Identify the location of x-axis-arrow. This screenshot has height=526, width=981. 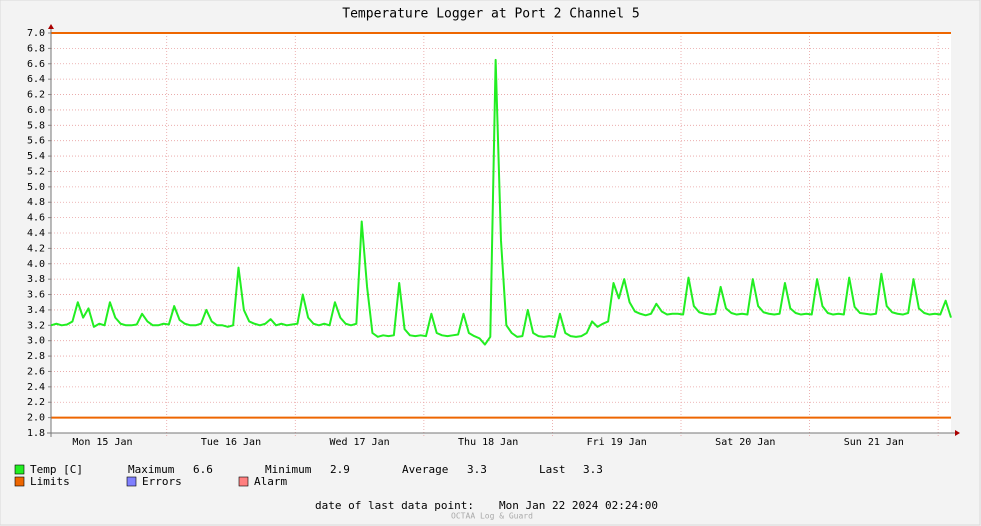
(957, 433).